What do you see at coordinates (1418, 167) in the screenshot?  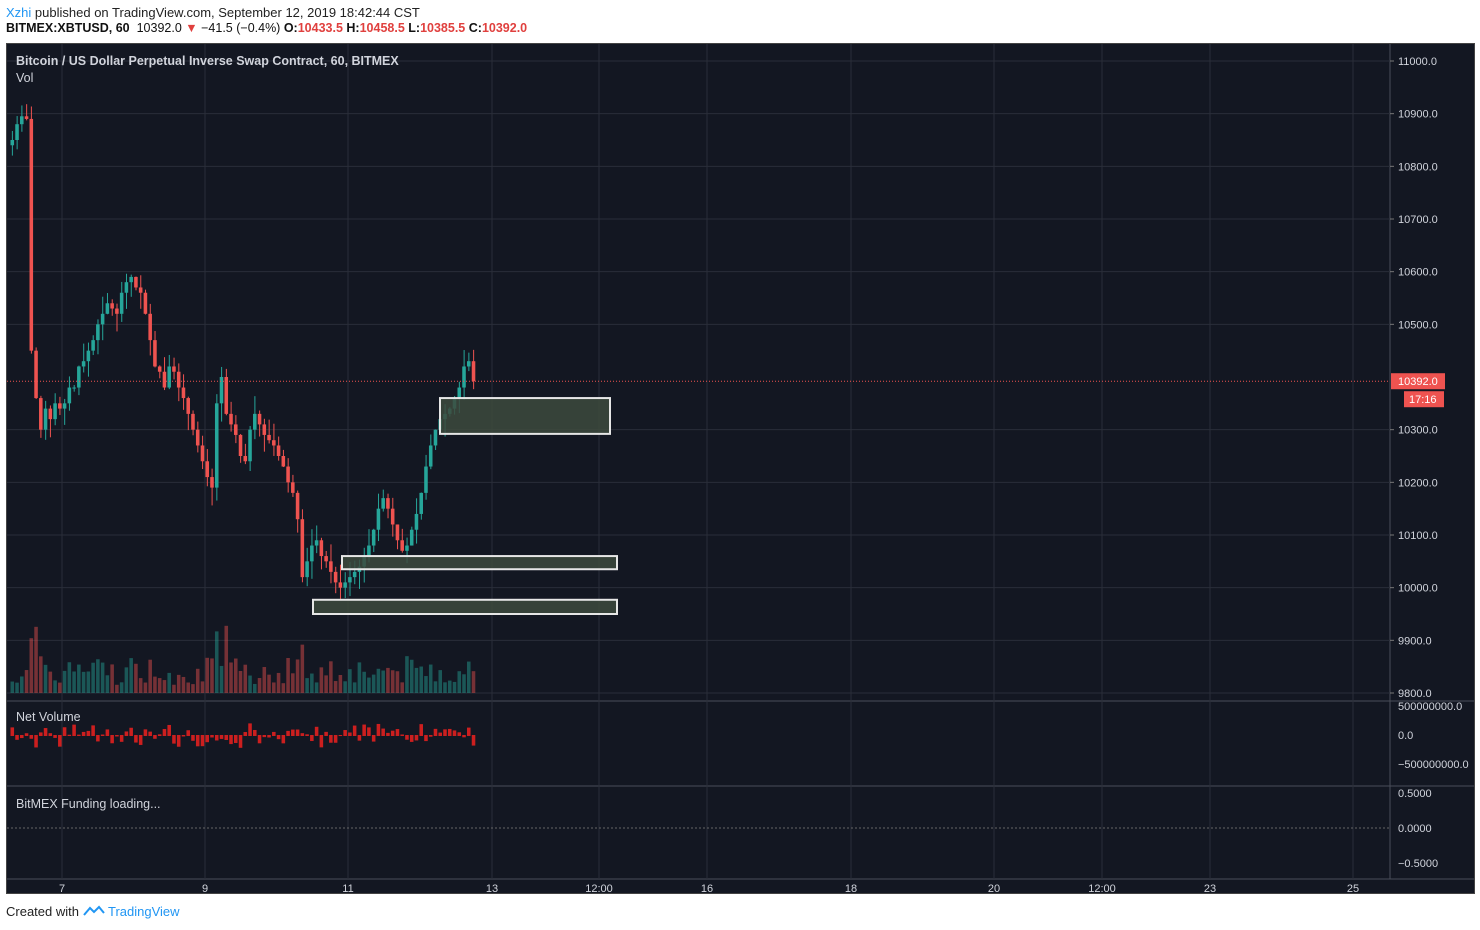 I see `y-tick-label: 10800.0` at bounding box center [1418, 167].